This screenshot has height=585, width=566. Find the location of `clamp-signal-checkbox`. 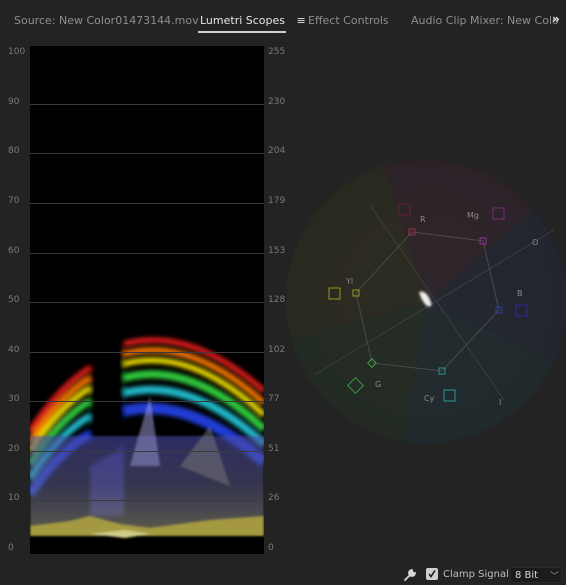

clamp-signal-checkbox is located at coordinates (432, 574).